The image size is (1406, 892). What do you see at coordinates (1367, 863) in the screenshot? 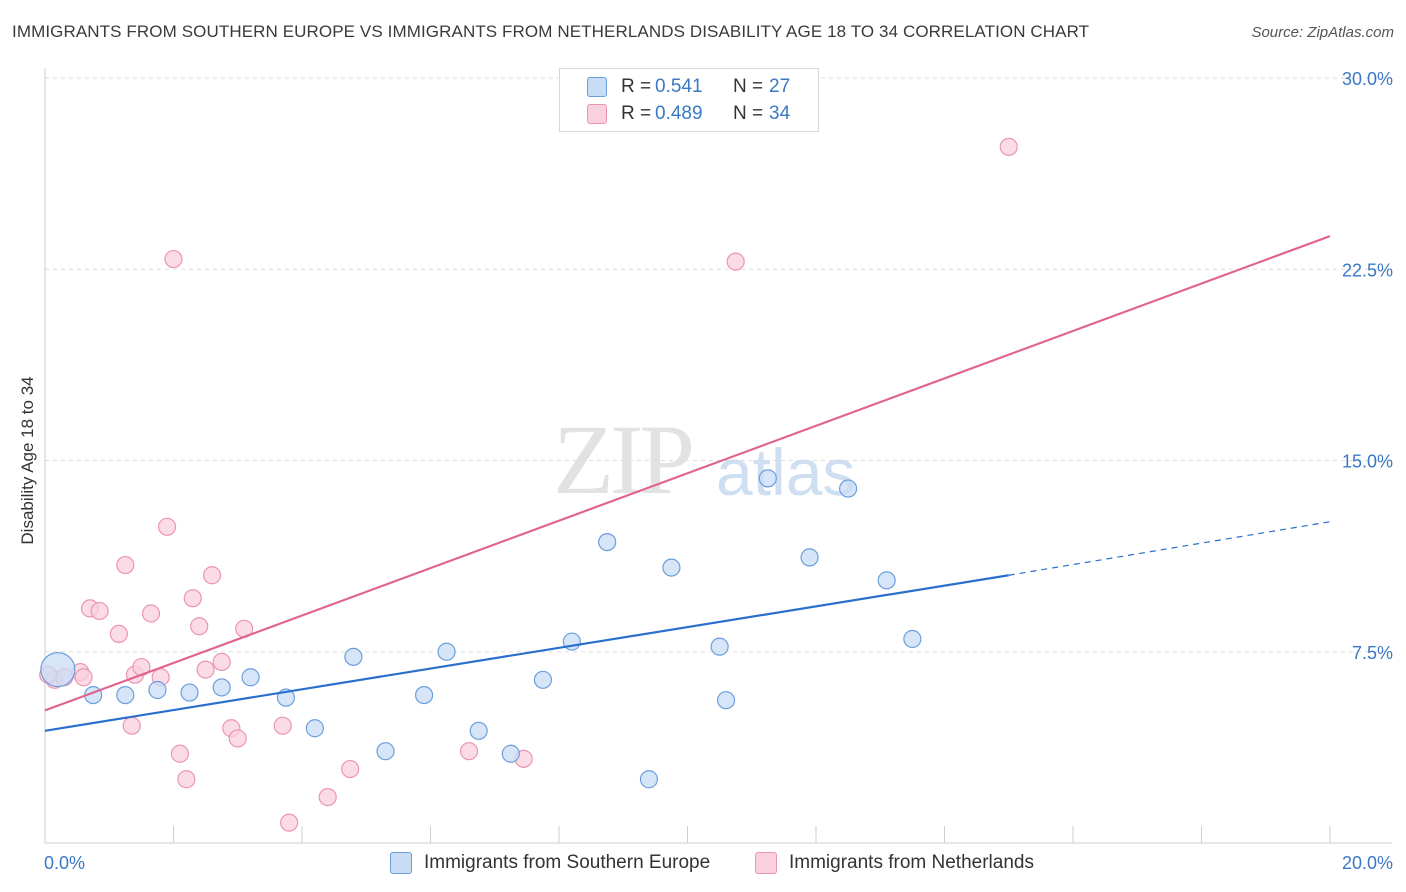
I see `x-tick-label: 20.0%` at bounding box center [1367, 863].